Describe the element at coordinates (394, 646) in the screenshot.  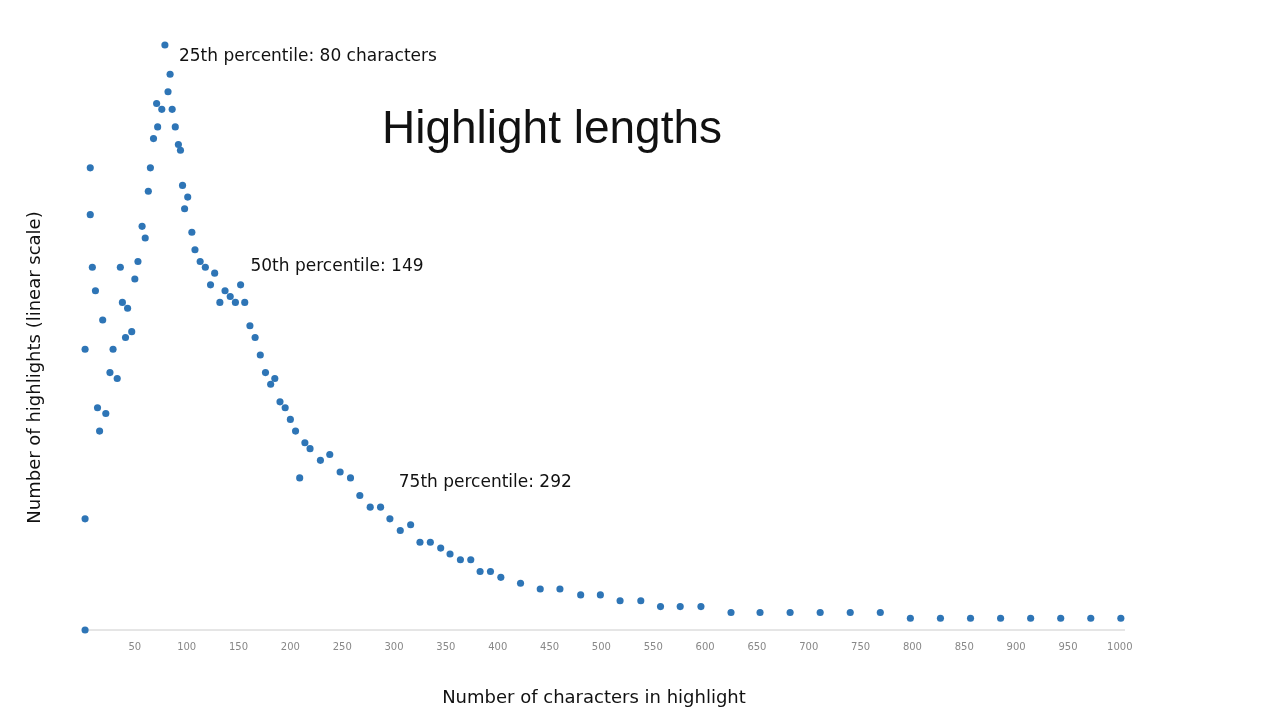
I see `x-tick-label: 300` at that location.